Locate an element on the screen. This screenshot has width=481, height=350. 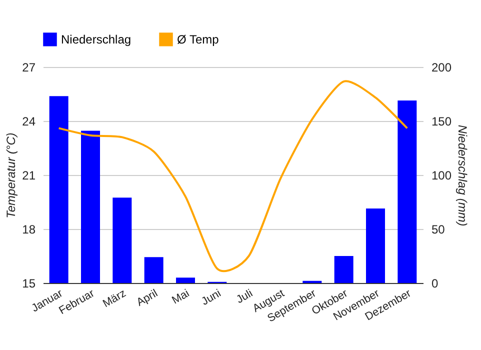
x-tick-label: März is located at coordinates (114, 299).